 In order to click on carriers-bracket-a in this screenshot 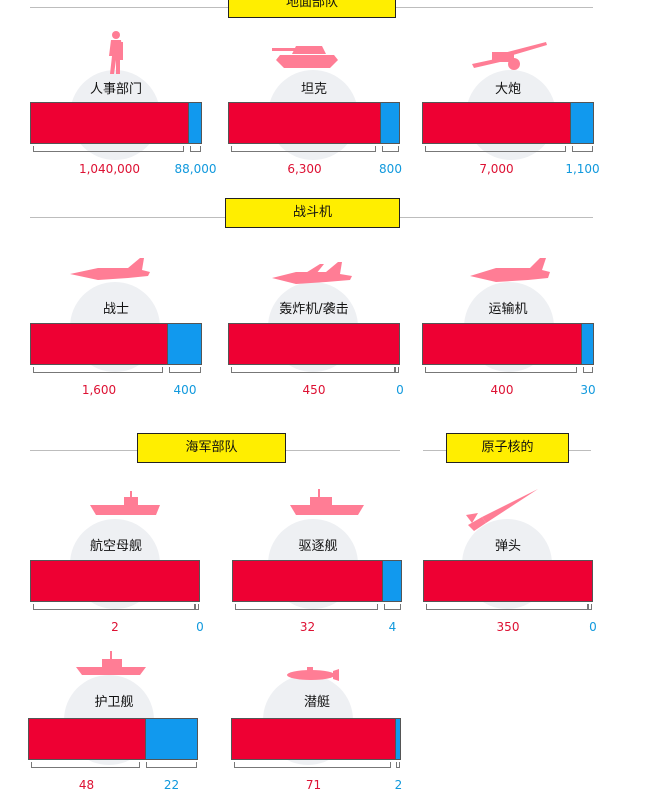, I will do `click(114, 607)`.